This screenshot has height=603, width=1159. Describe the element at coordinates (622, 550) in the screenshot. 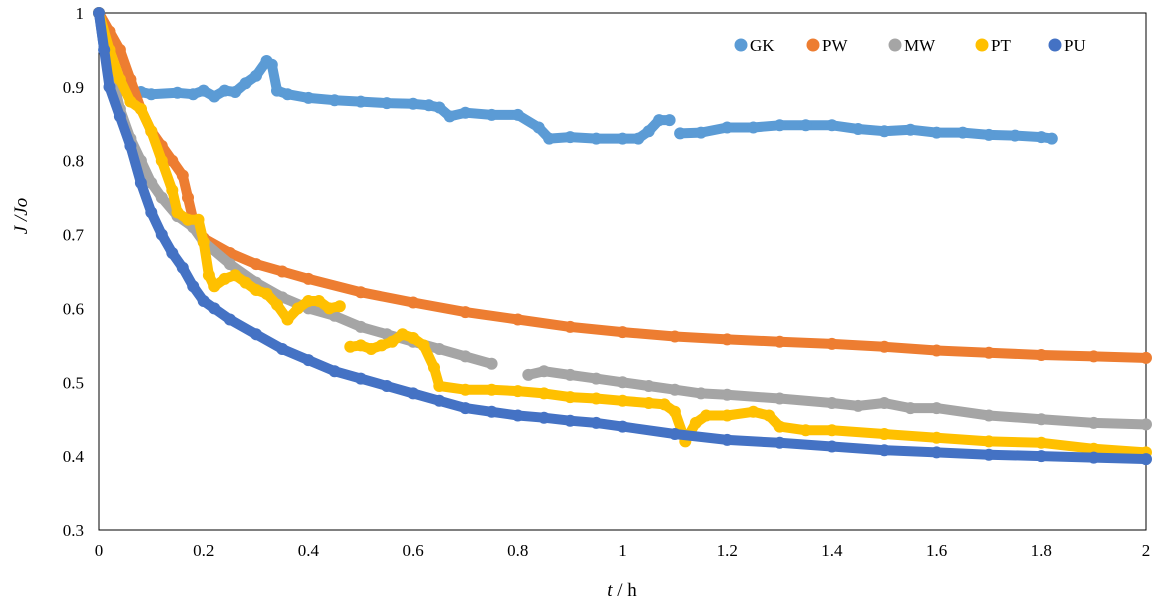

I see `x-tick-label: 1` at that location.